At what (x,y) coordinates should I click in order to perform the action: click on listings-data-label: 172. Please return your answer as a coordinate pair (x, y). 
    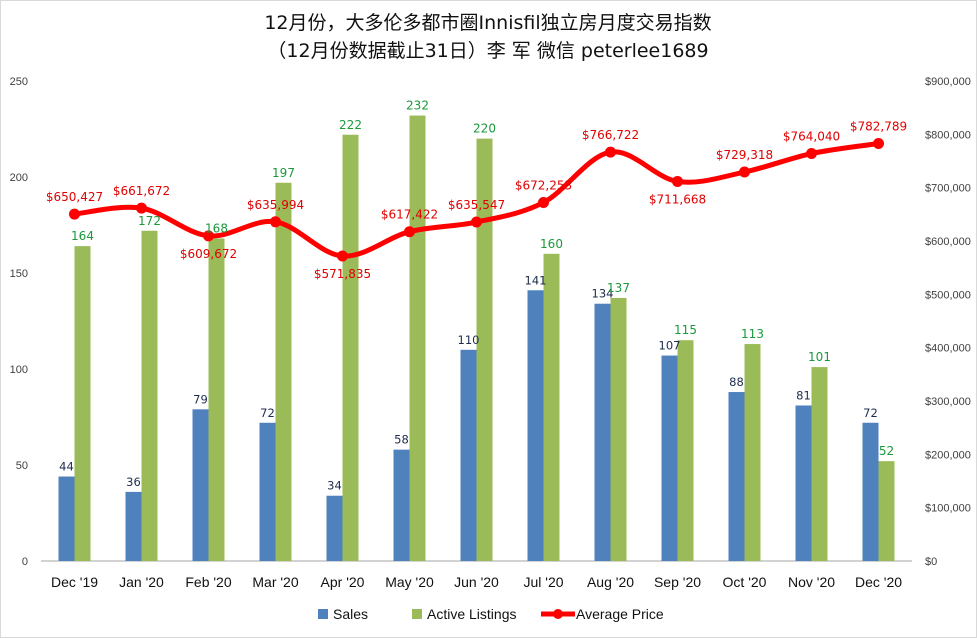
    Looking at the image, I should click on (149, 221).